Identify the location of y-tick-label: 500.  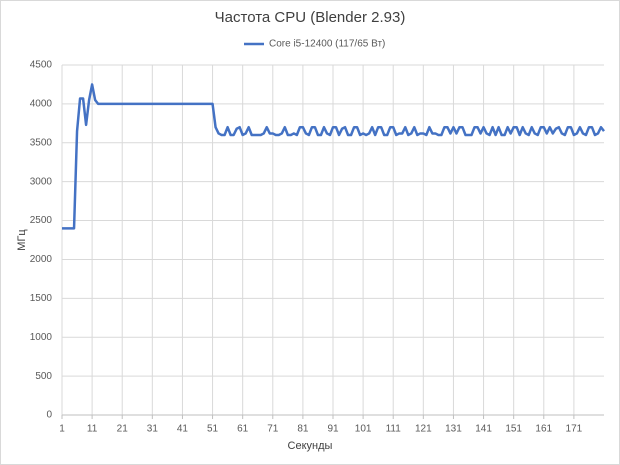
(43, 376).